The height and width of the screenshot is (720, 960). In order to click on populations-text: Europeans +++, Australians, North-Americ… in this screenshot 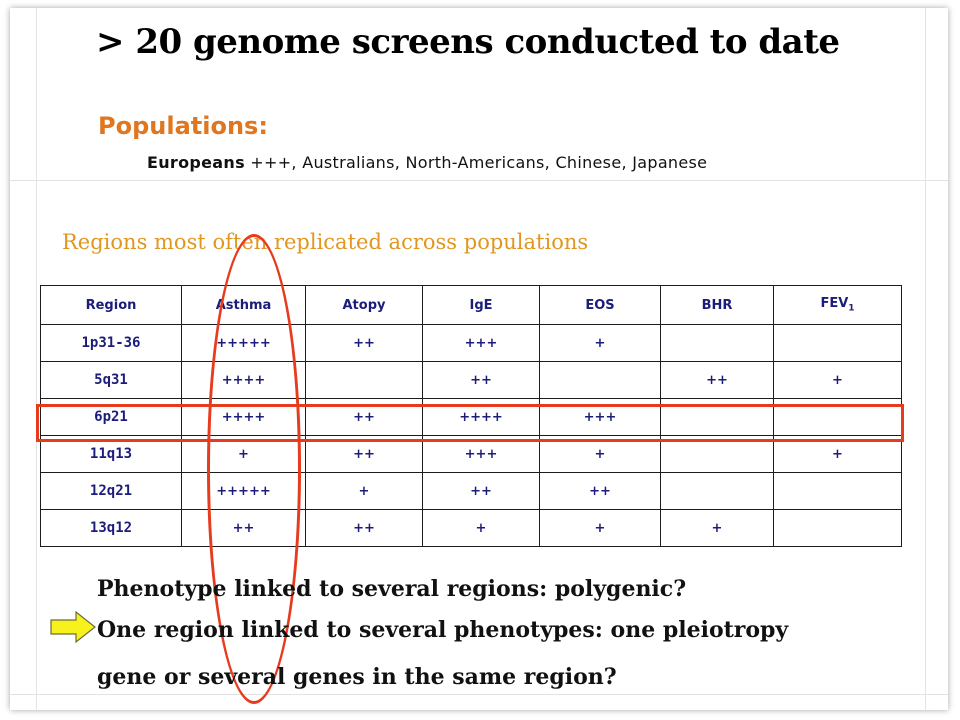, I will do `click(487, 162)`.